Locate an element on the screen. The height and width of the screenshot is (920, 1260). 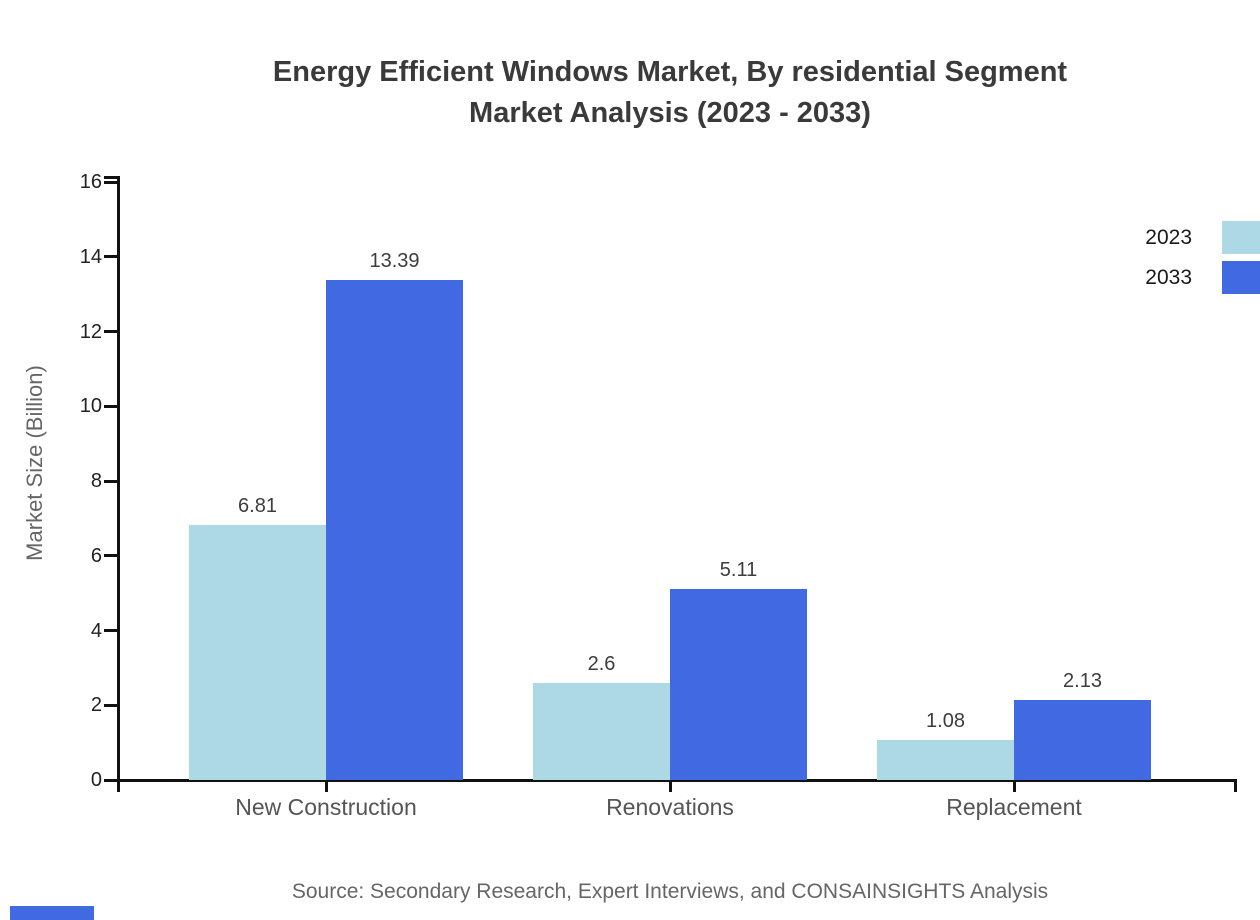
bar-2033-replacement is located at coordinates (1082, 740).